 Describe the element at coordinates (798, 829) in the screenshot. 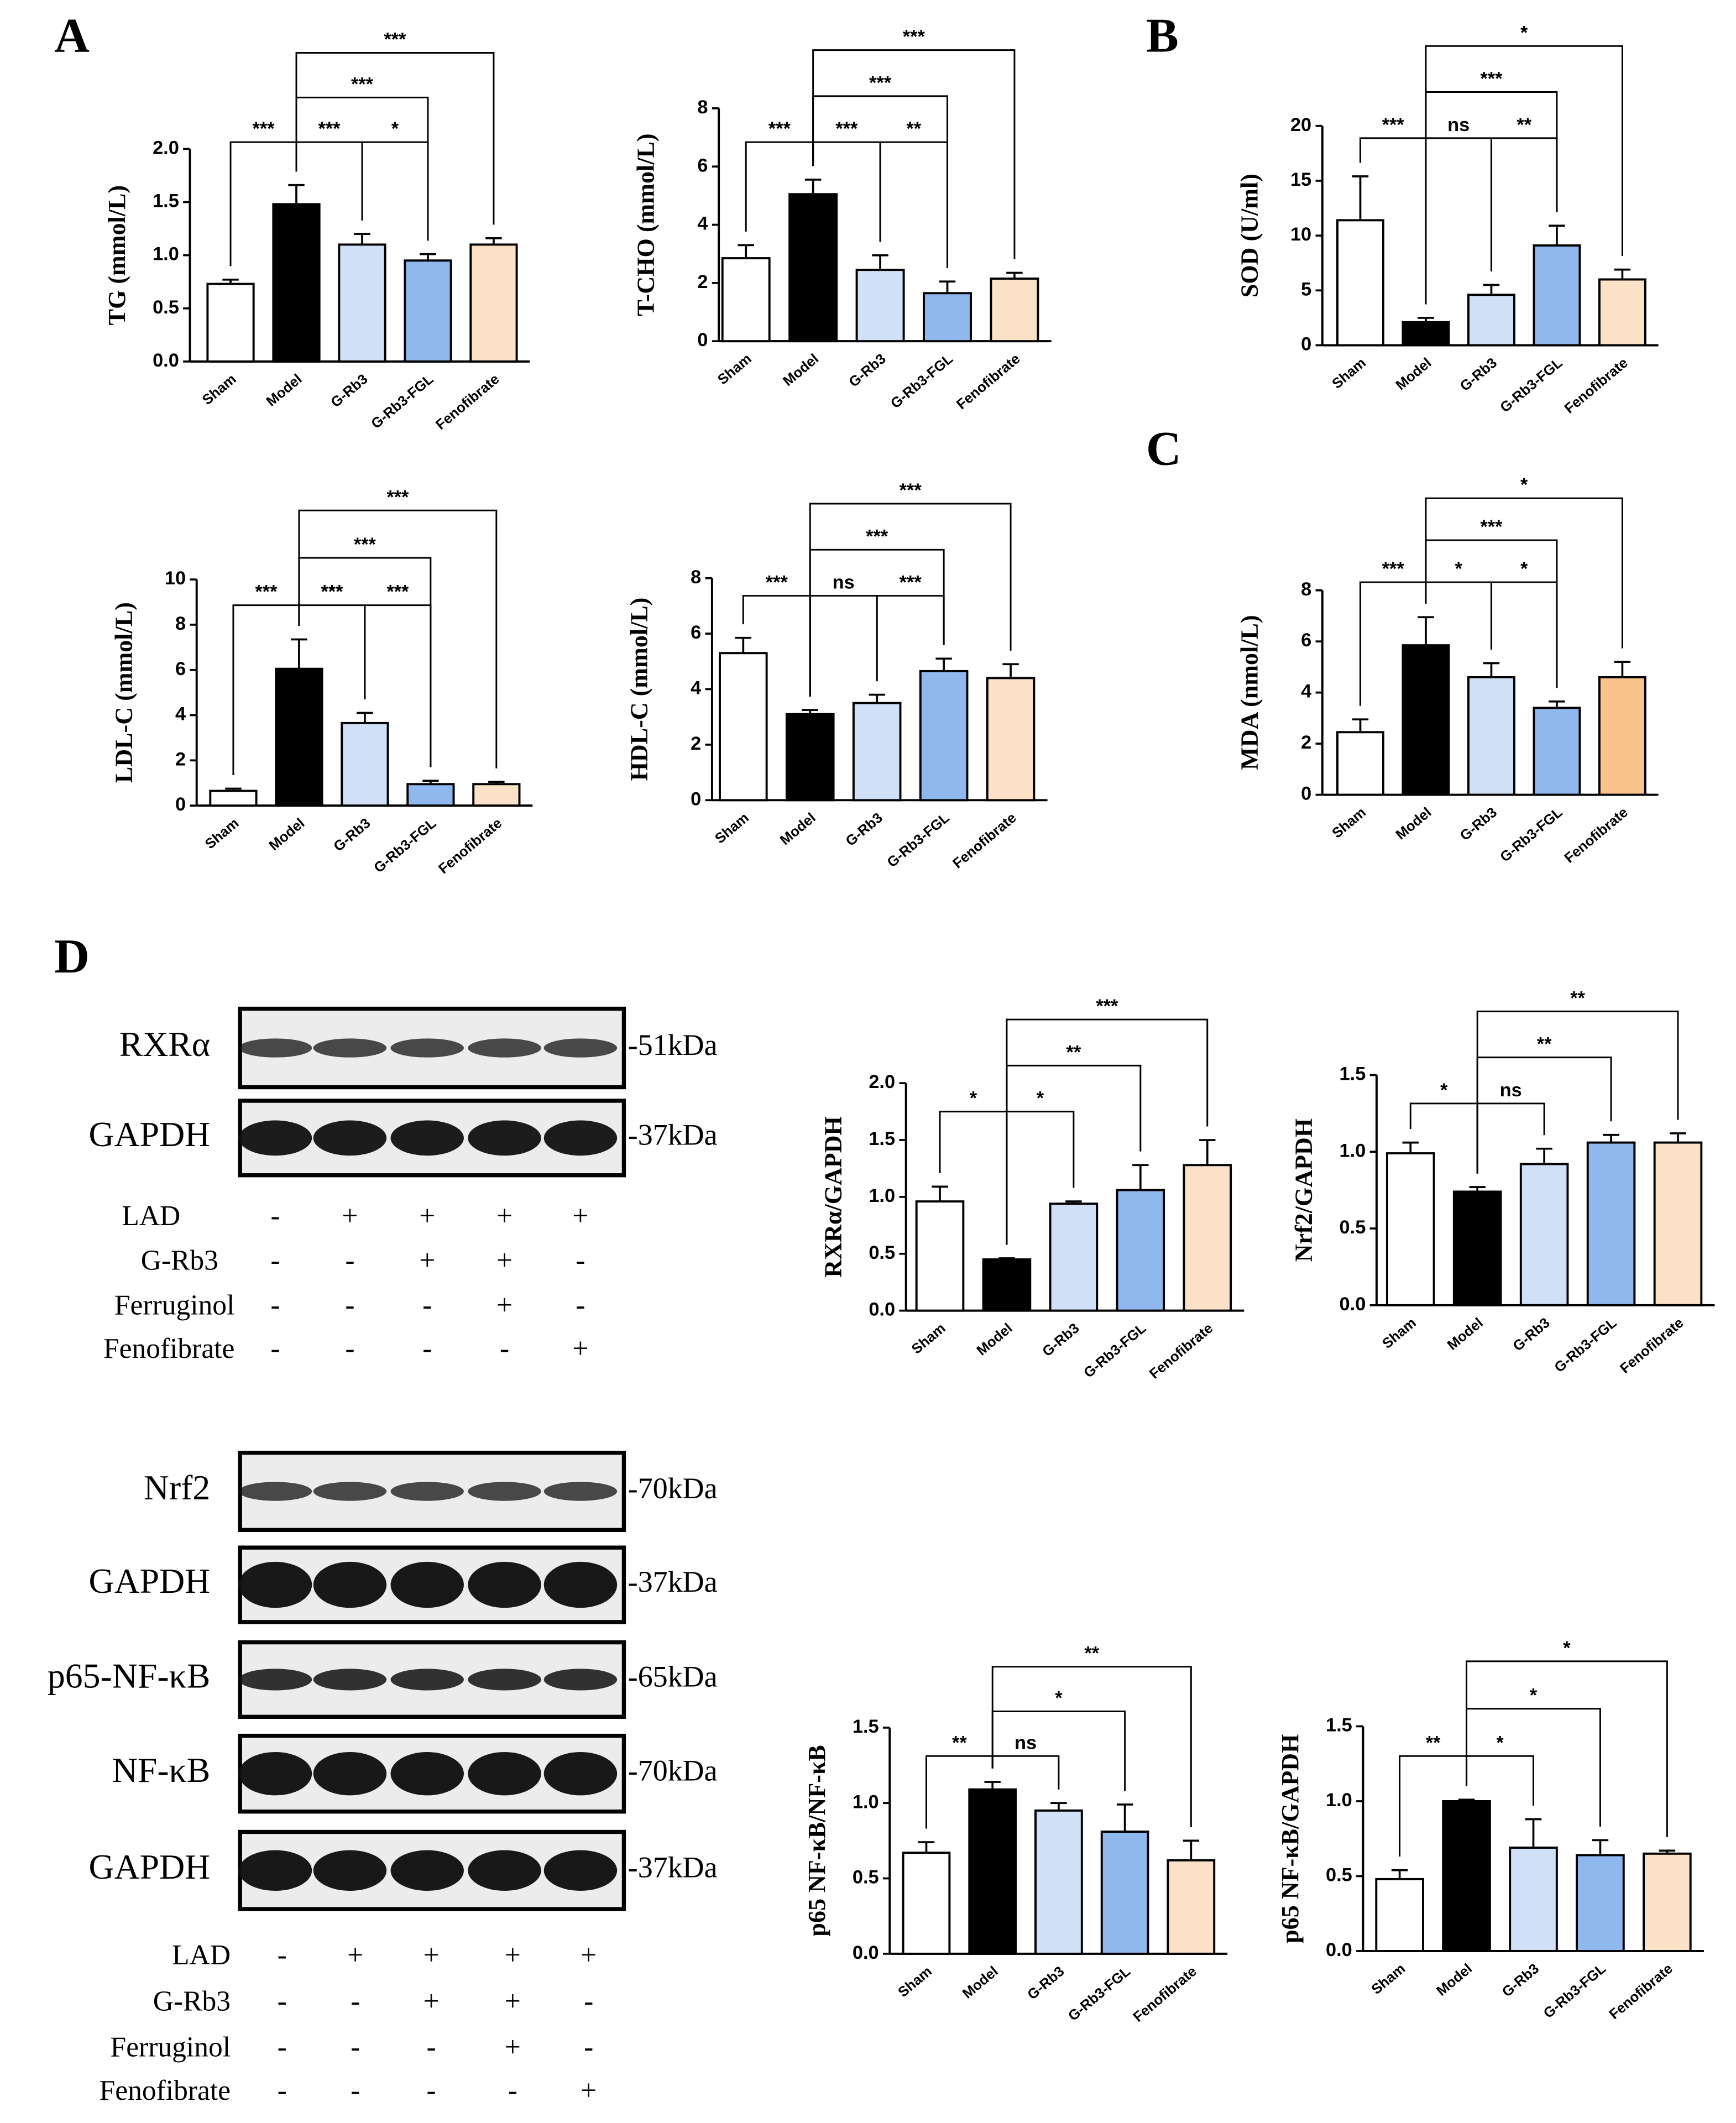

I see `x-tick-label: Model` at that location.